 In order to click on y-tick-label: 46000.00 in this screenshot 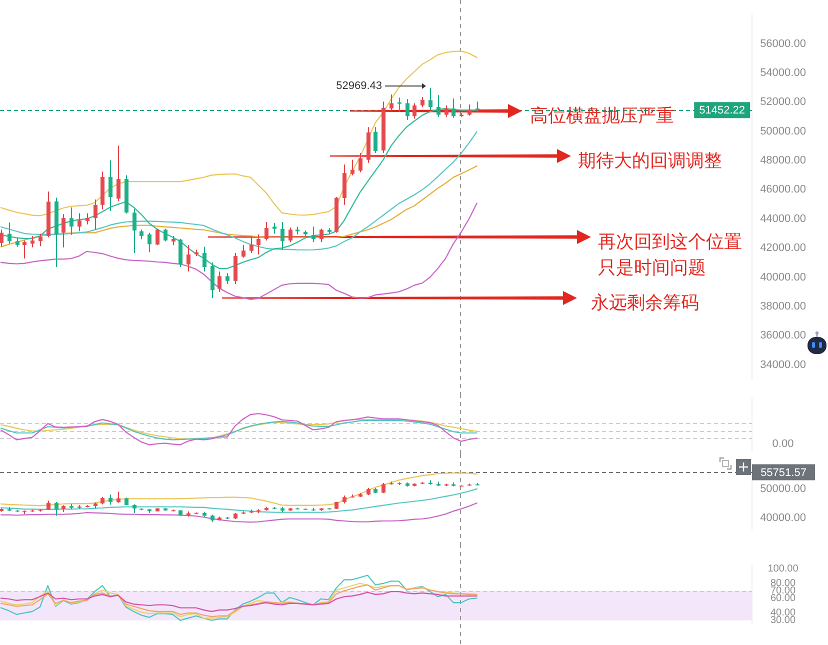, I will do `click(783, 190)`.